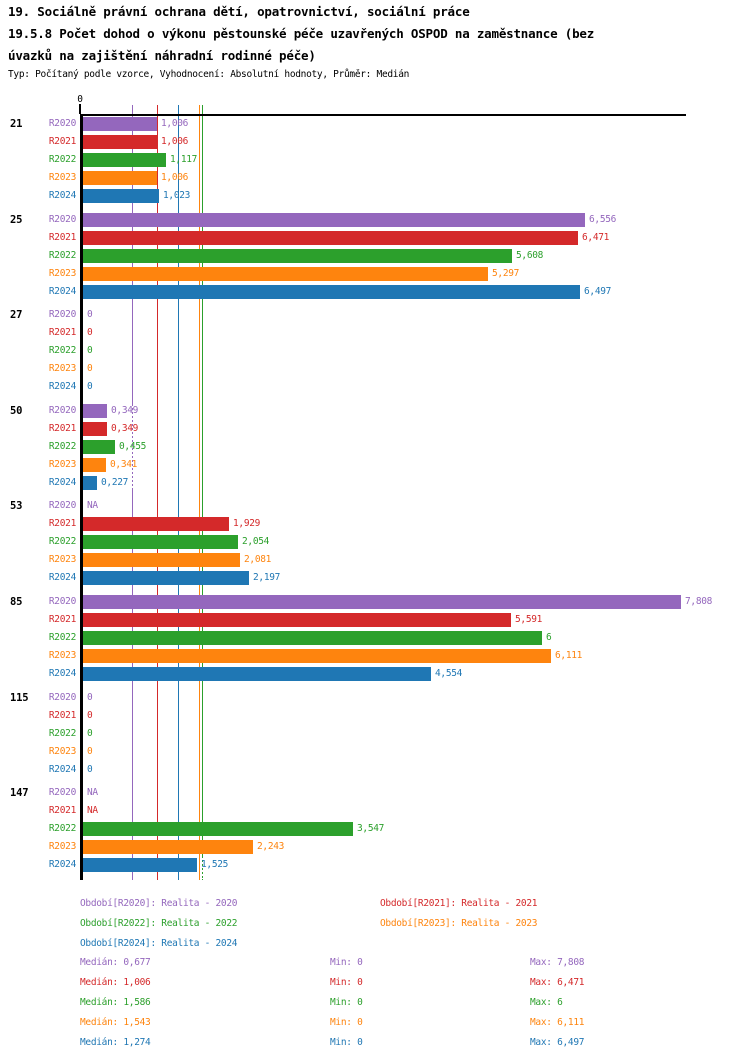  I want to click on value-label-21-R2022: 1,117, so click(184, 159).